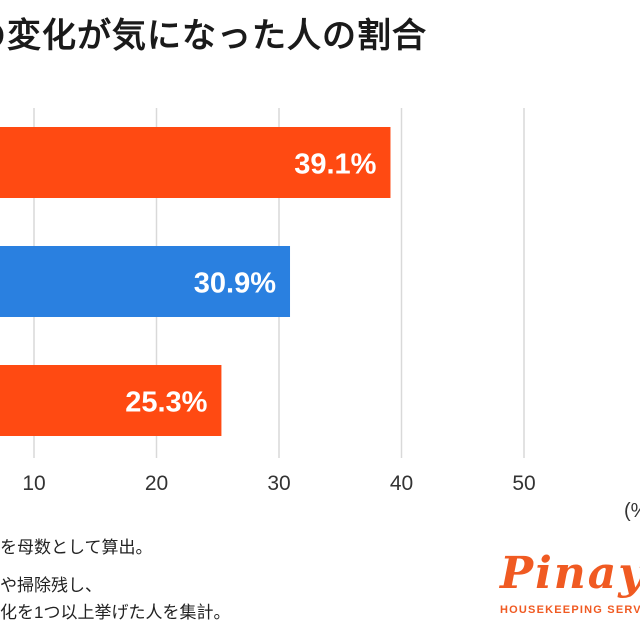 This screenshot has width=640, height=640. I want to click on x-tick-label-10: 10, so click(33, 483).